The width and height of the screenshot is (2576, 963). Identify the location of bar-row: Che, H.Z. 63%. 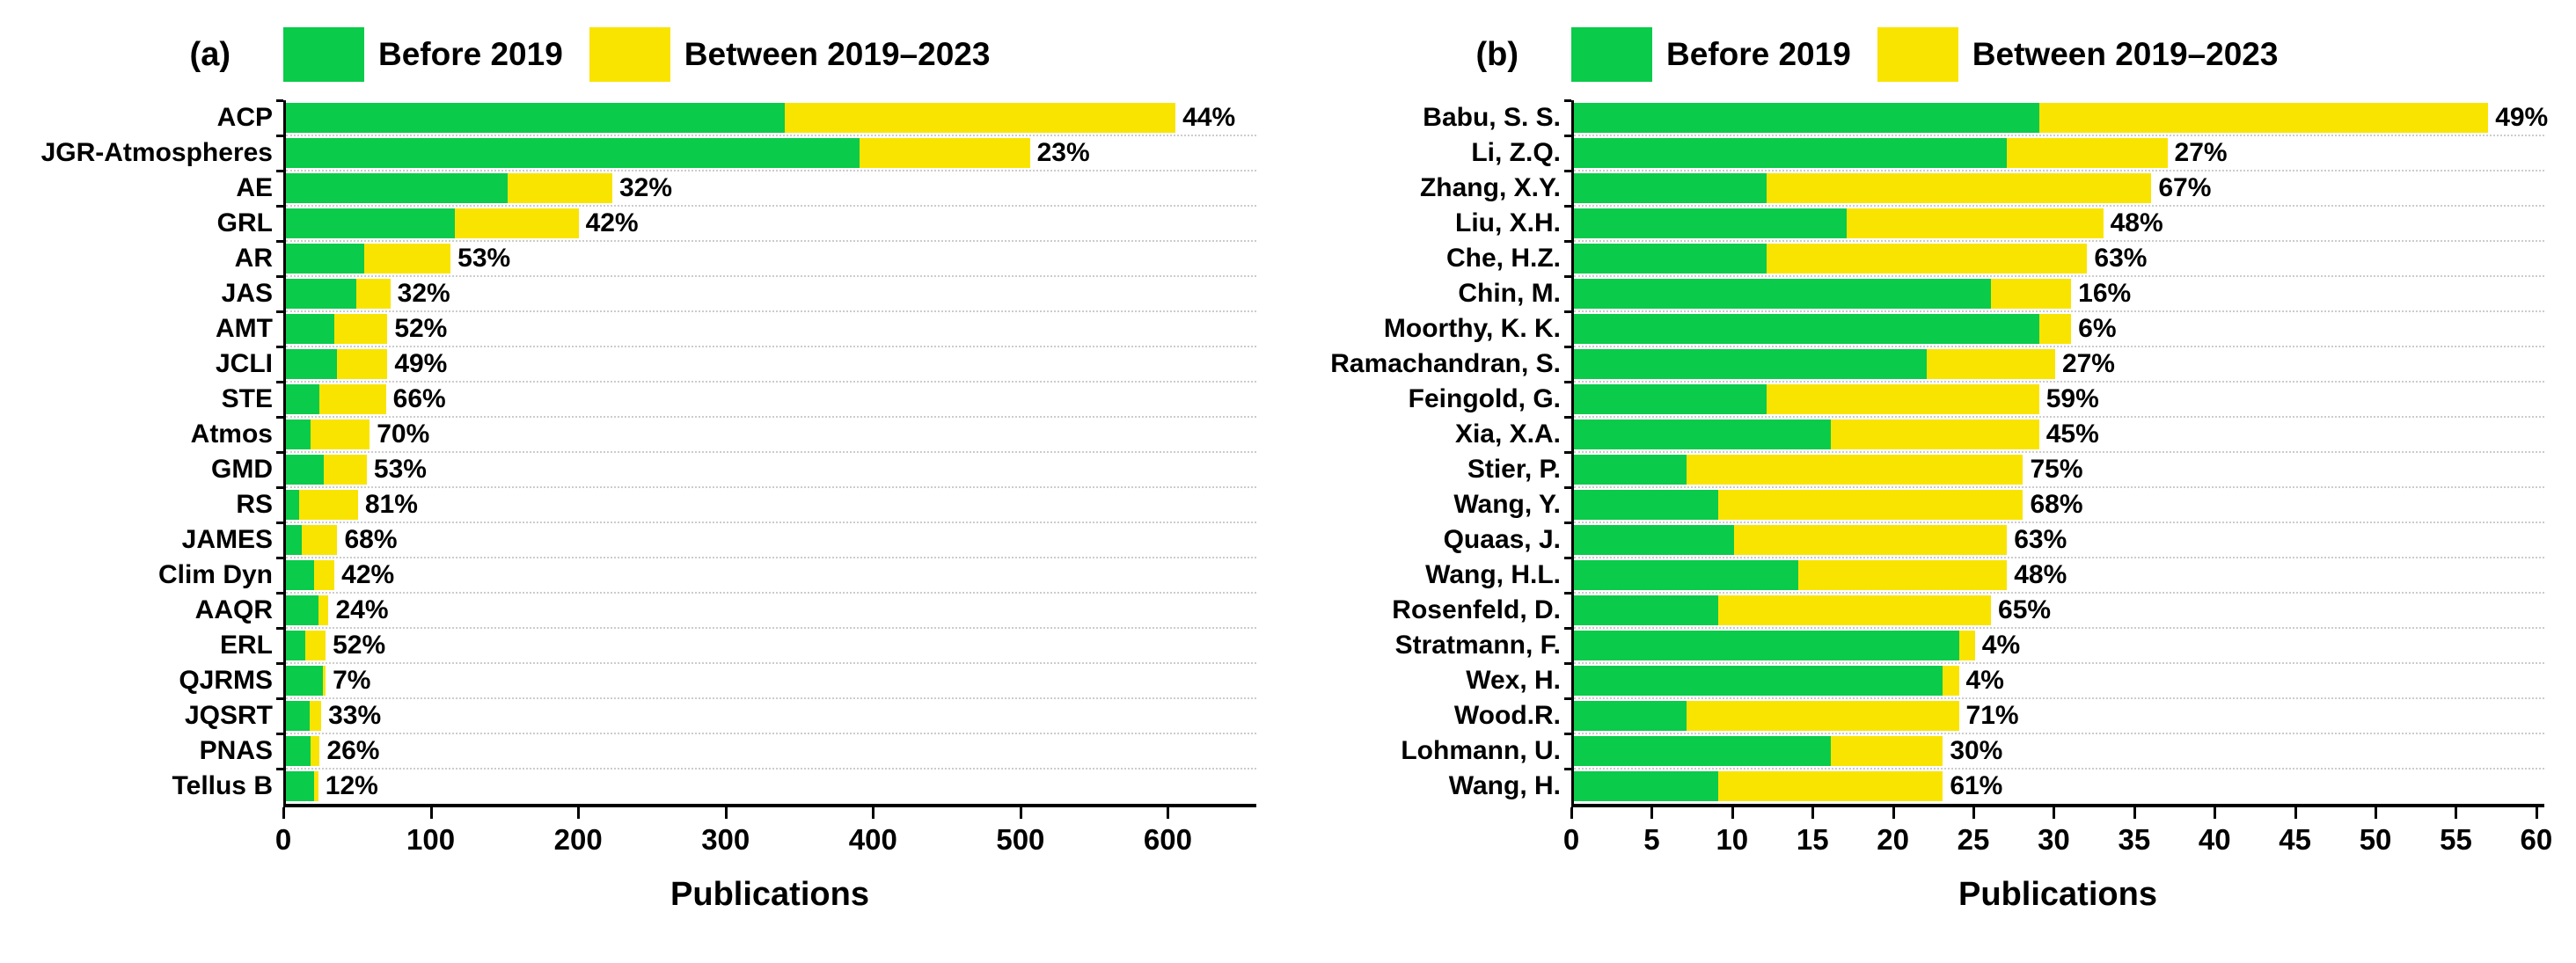
(1918, 258).